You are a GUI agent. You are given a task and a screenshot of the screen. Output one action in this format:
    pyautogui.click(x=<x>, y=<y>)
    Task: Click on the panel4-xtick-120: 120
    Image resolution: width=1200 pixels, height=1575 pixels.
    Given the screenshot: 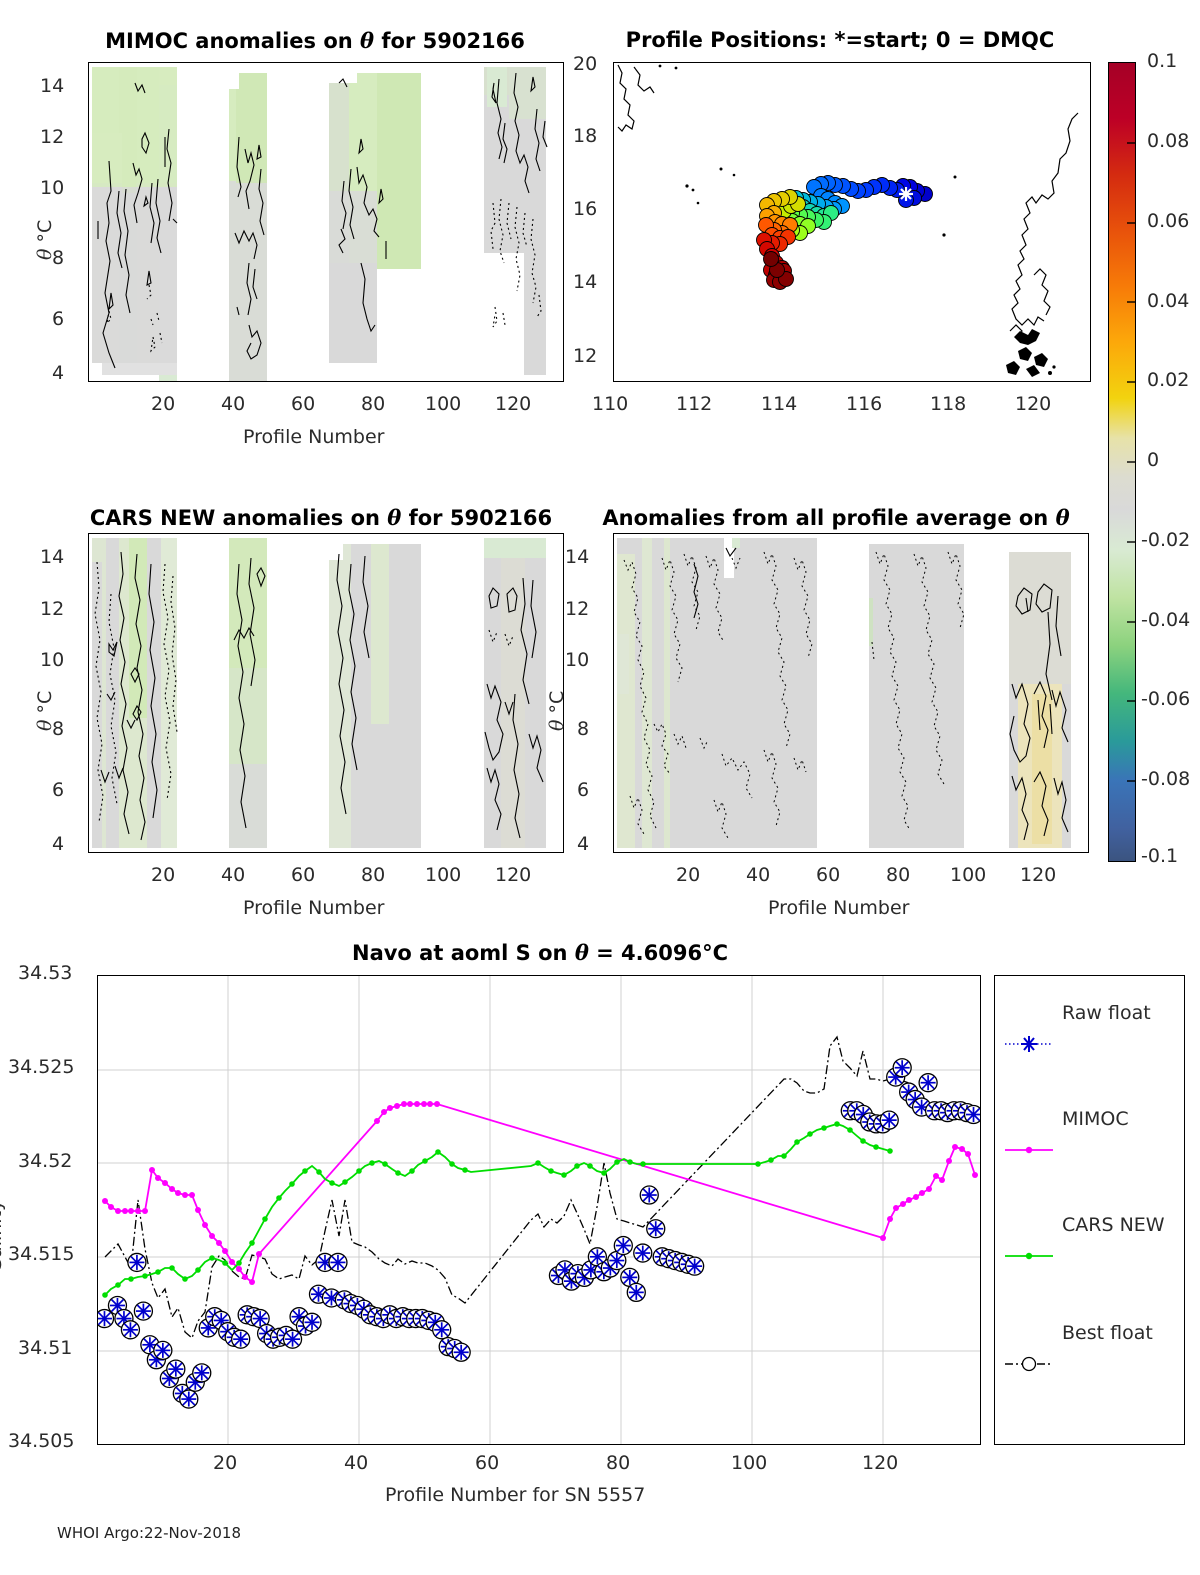 What is the action you would take?
    pyautogui.click(x=1038, y=875)
    